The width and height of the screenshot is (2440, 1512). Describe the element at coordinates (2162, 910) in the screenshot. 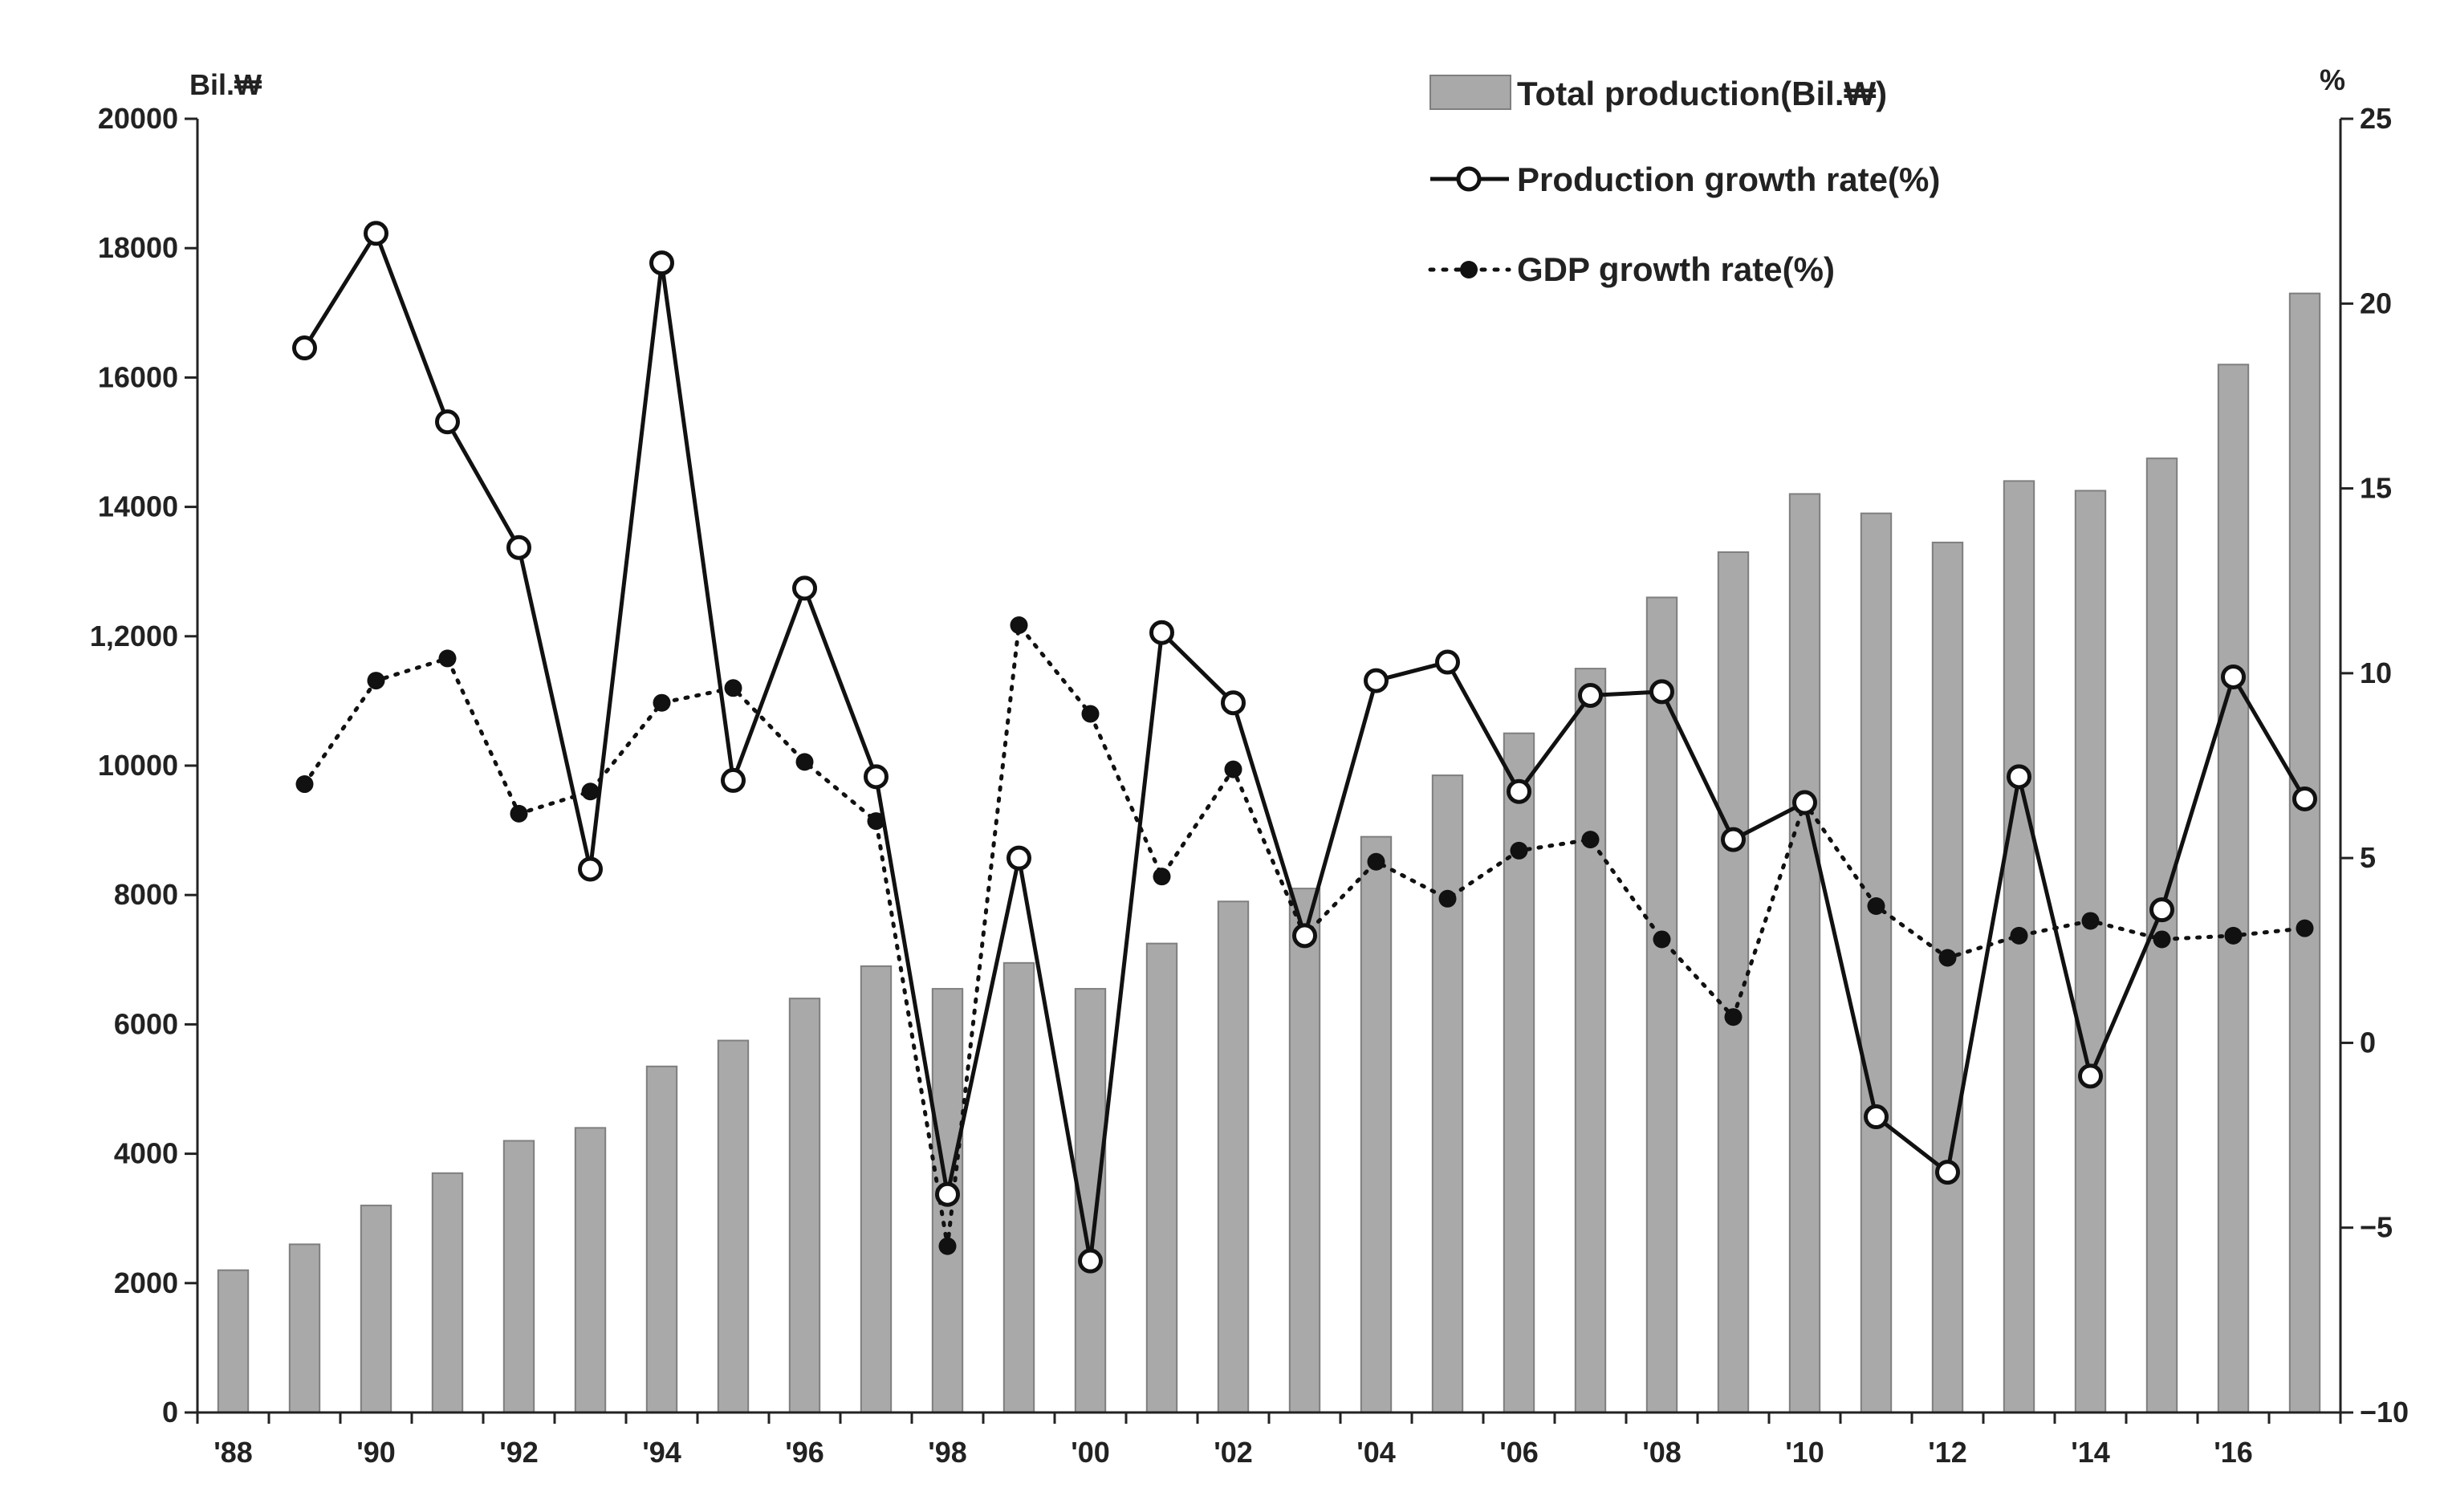

I see `production-growth-point-'15` at that location.